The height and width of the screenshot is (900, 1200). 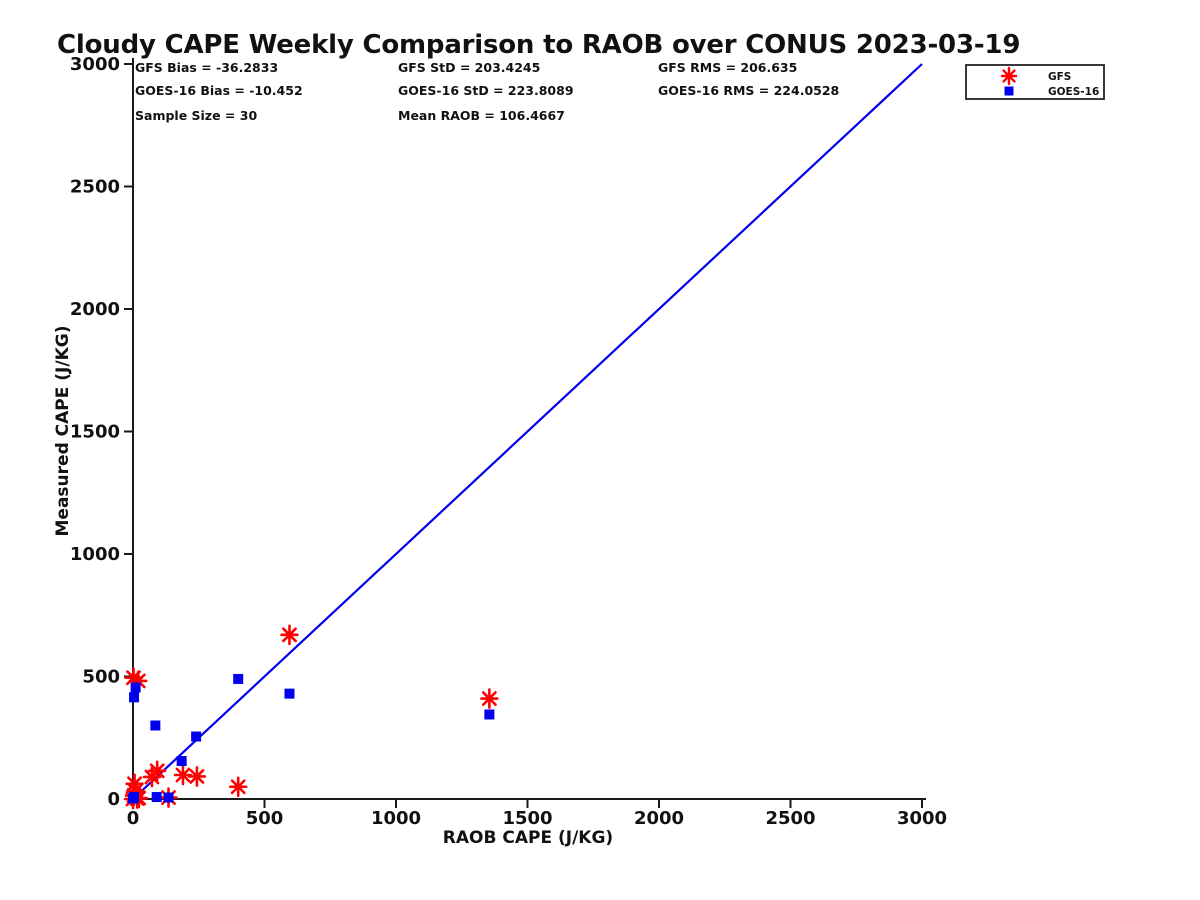 What do you see at coordinates (469, 67) in the screenshot?
I see `stat-gfs-std: GFS StD = 203.4245` at bounding box center [469, 67].